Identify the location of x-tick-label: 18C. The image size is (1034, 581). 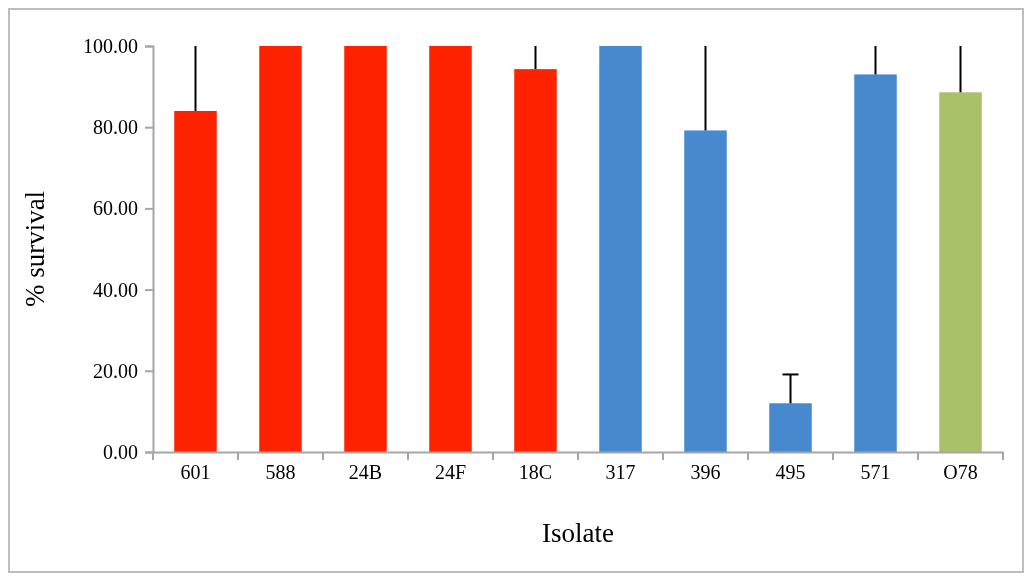
(535, 472).